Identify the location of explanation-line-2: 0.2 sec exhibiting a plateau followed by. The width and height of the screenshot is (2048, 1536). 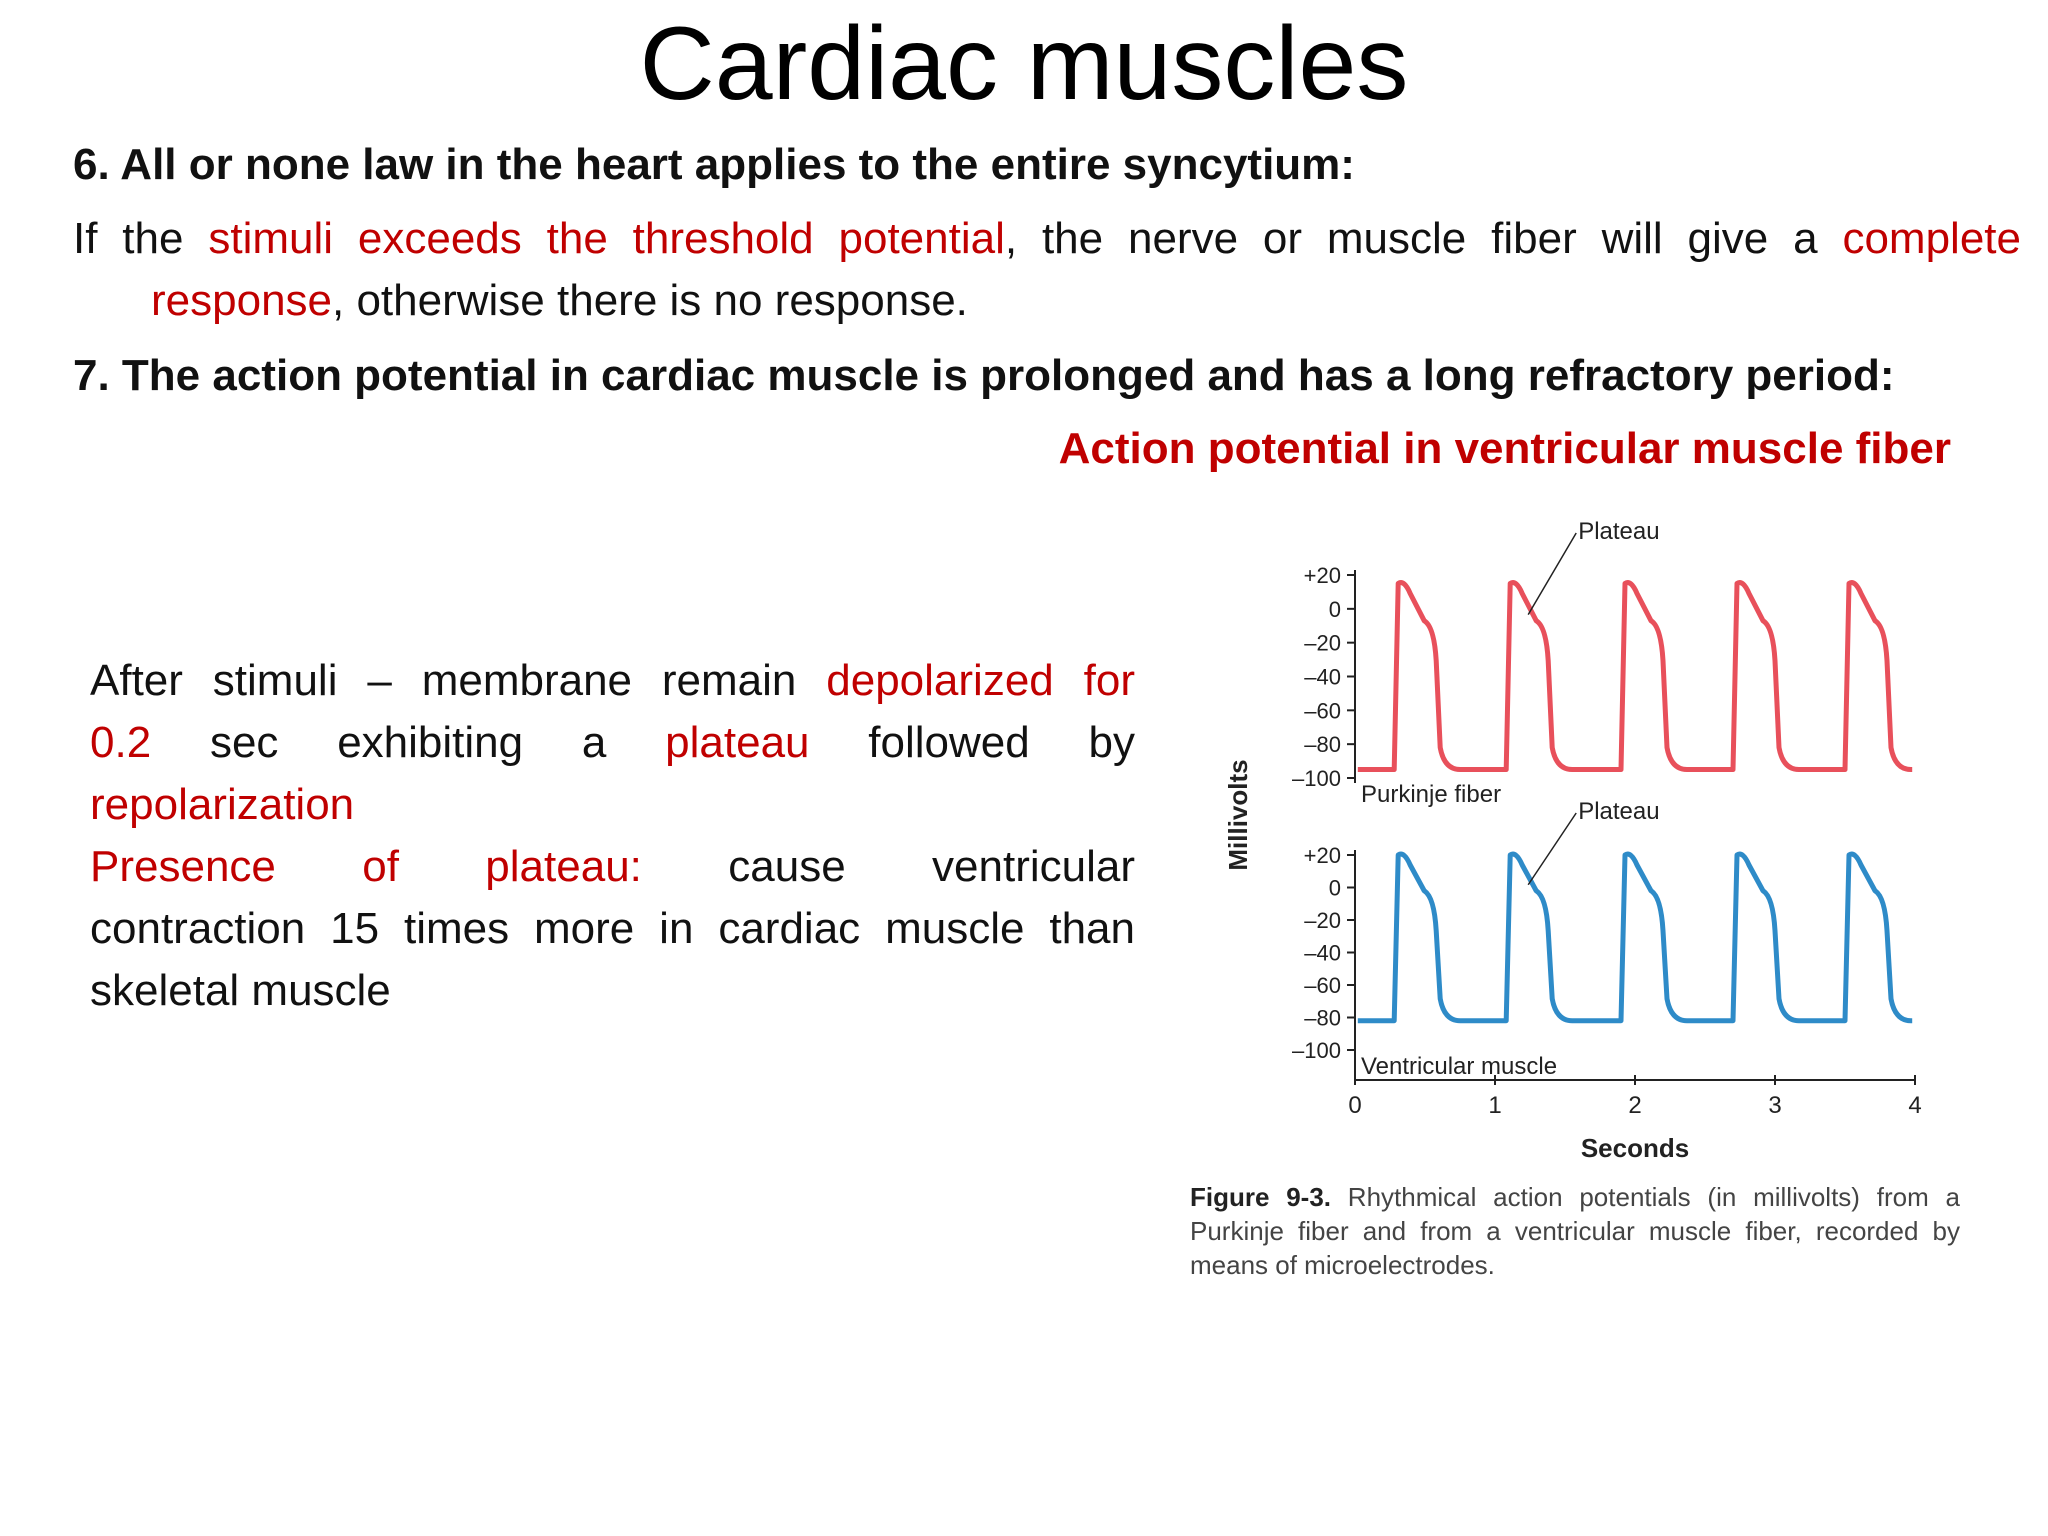
(612, 743).